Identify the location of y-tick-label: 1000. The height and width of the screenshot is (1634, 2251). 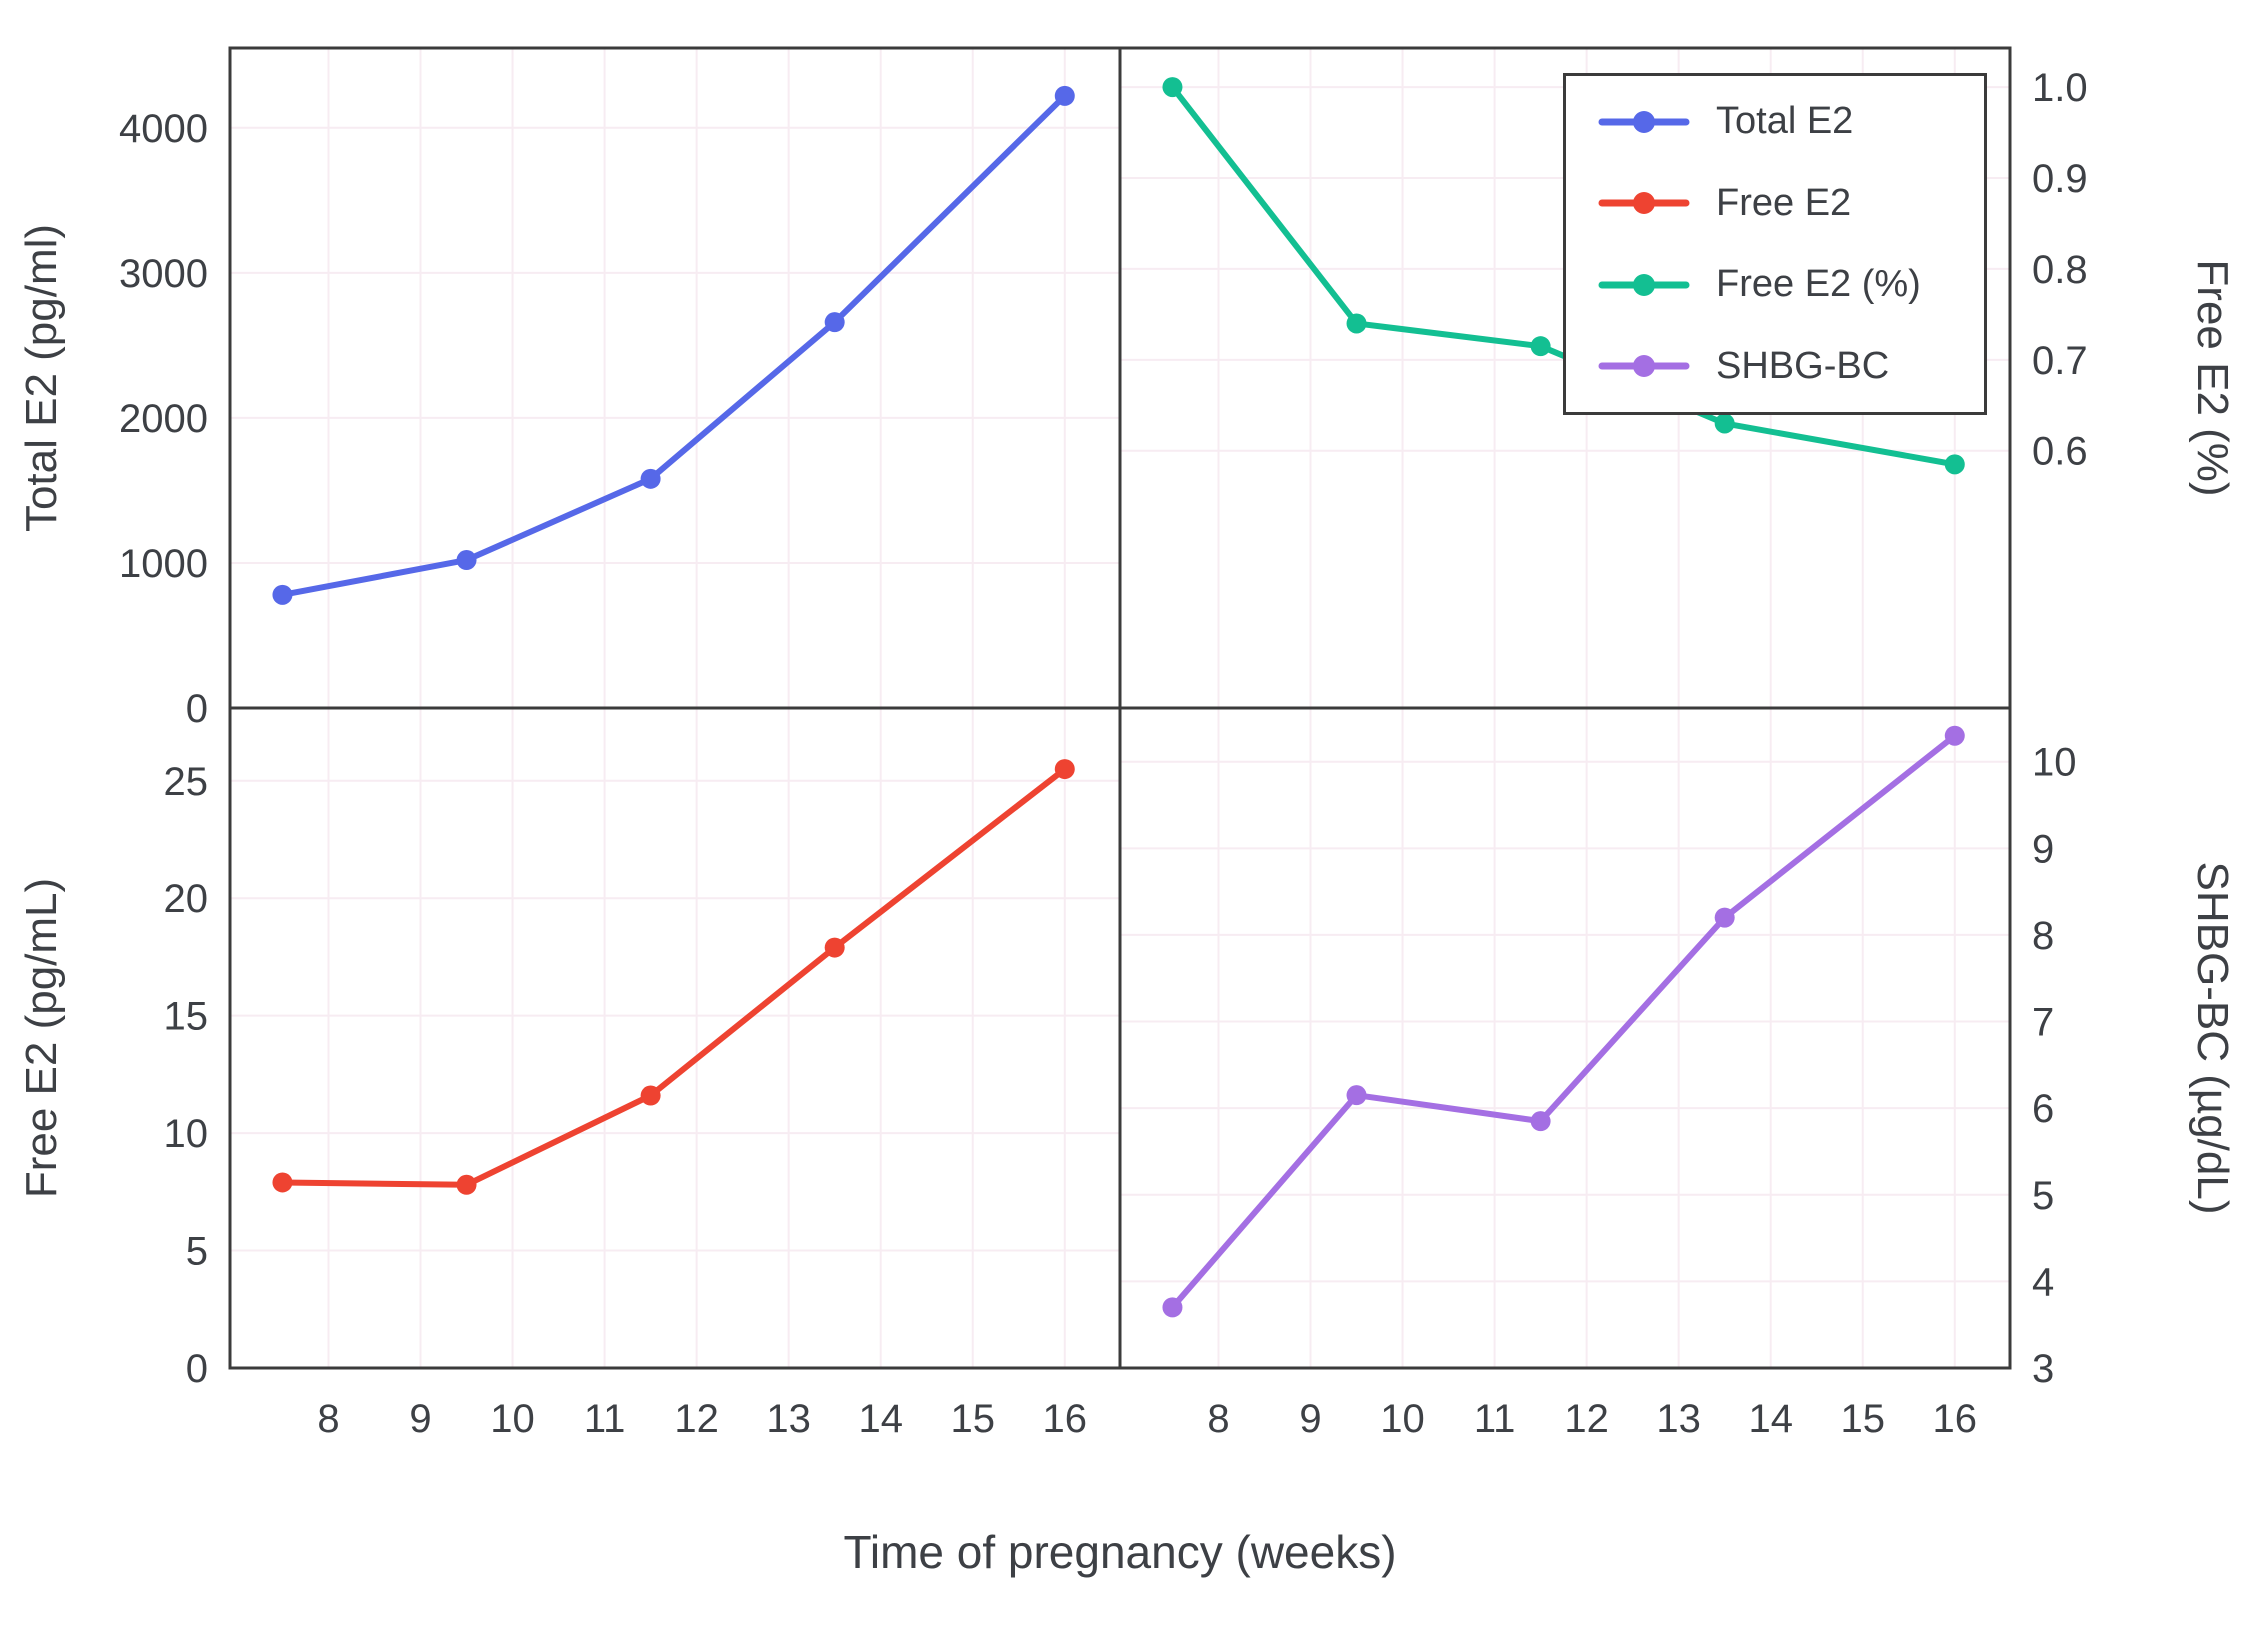
(163, 564).